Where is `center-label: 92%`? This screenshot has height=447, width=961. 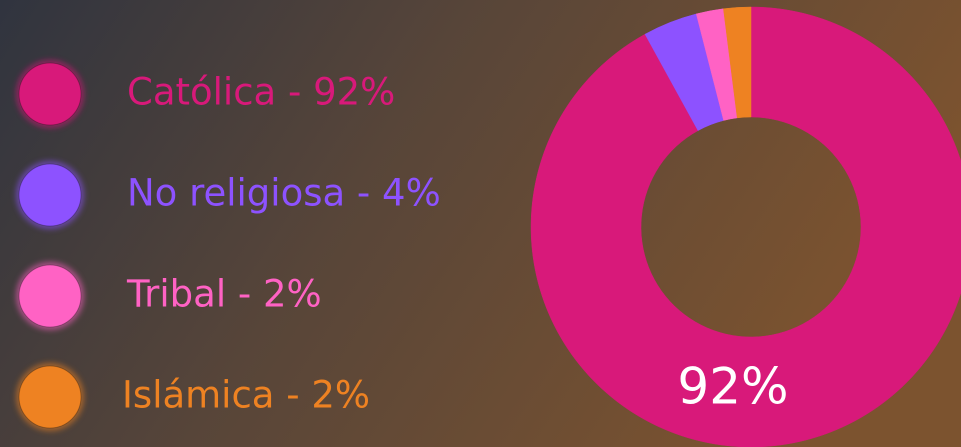
center-label: 92% is located at coordinates (732, 387).